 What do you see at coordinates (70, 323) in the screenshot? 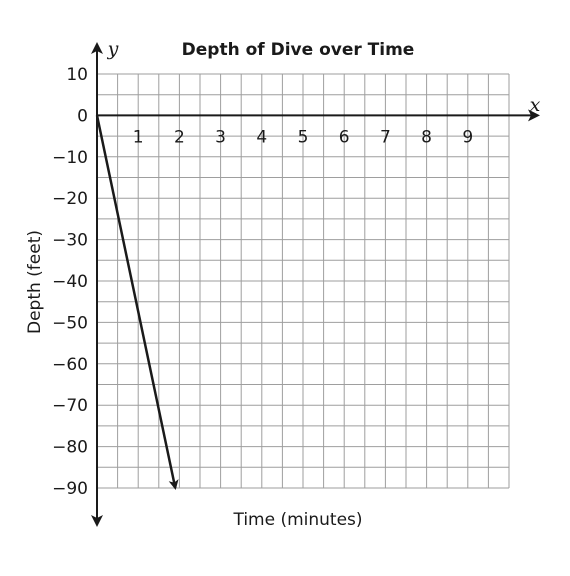
I see `y-tick-label: −50` at bounding box center [70, 323].